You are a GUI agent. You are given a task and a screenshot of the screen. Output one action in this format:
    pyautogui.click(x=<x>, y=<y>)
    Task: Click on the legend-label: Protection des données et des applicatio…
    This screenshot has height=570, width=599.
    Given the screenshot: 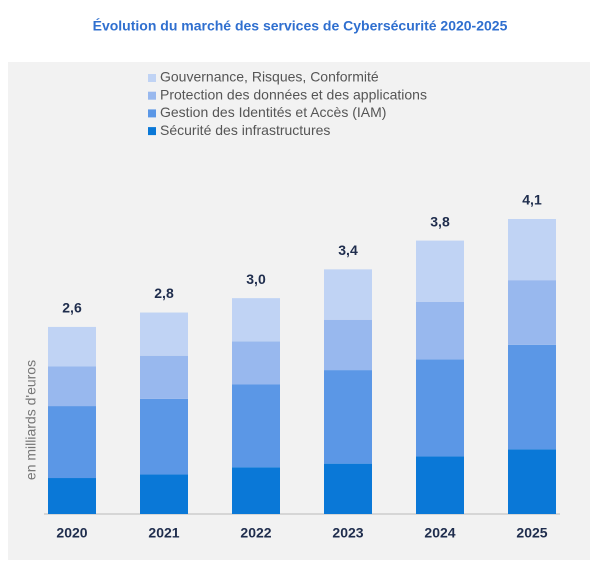 What is the action you would take?
    pyautogui.click(x=293, y=94)
    